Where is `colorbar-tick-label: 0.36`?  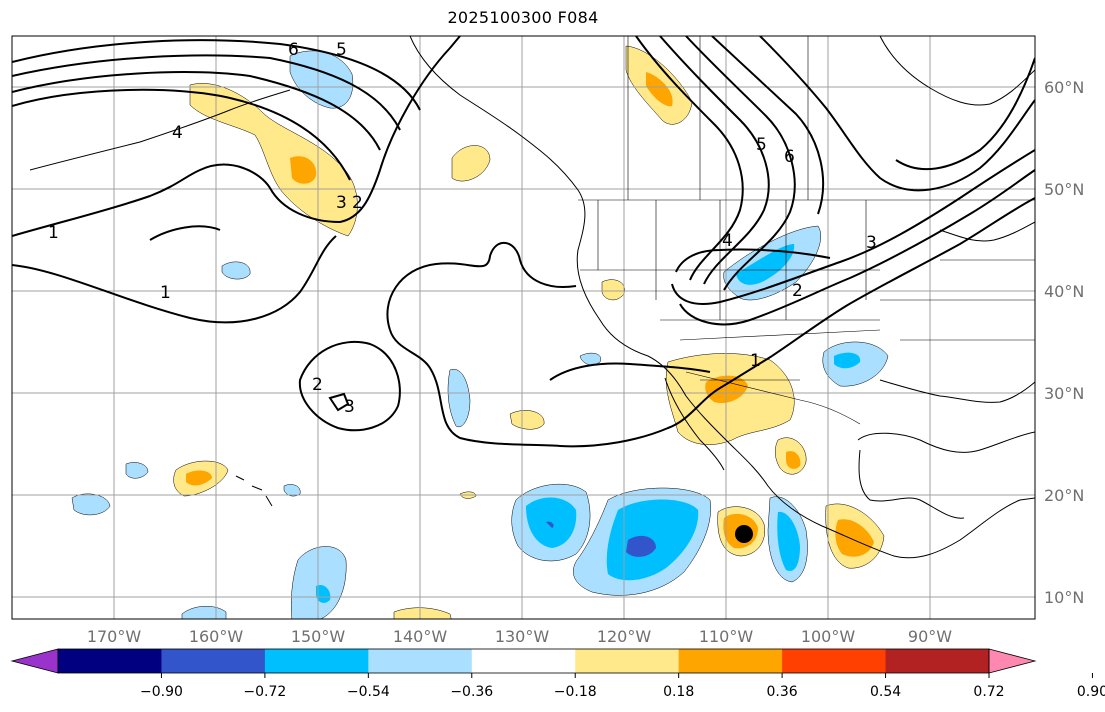 colorbar-tick-label: 0.36 is located at coordinates (782, 692).